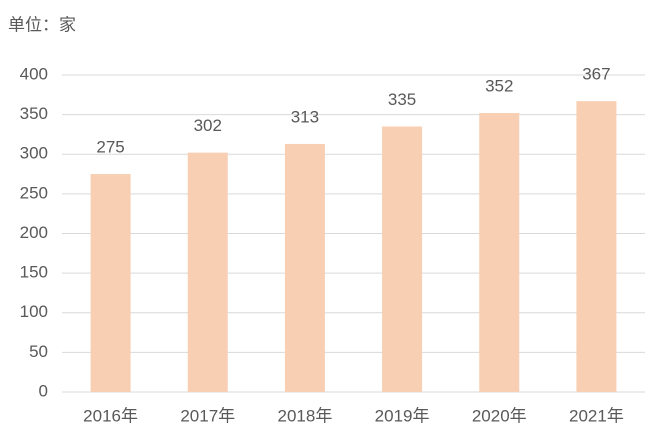 The image size is (667, 447). Describe the element at coordinates (34, 153) in the screenshot. I see `y-tick-label: 300` at that location.